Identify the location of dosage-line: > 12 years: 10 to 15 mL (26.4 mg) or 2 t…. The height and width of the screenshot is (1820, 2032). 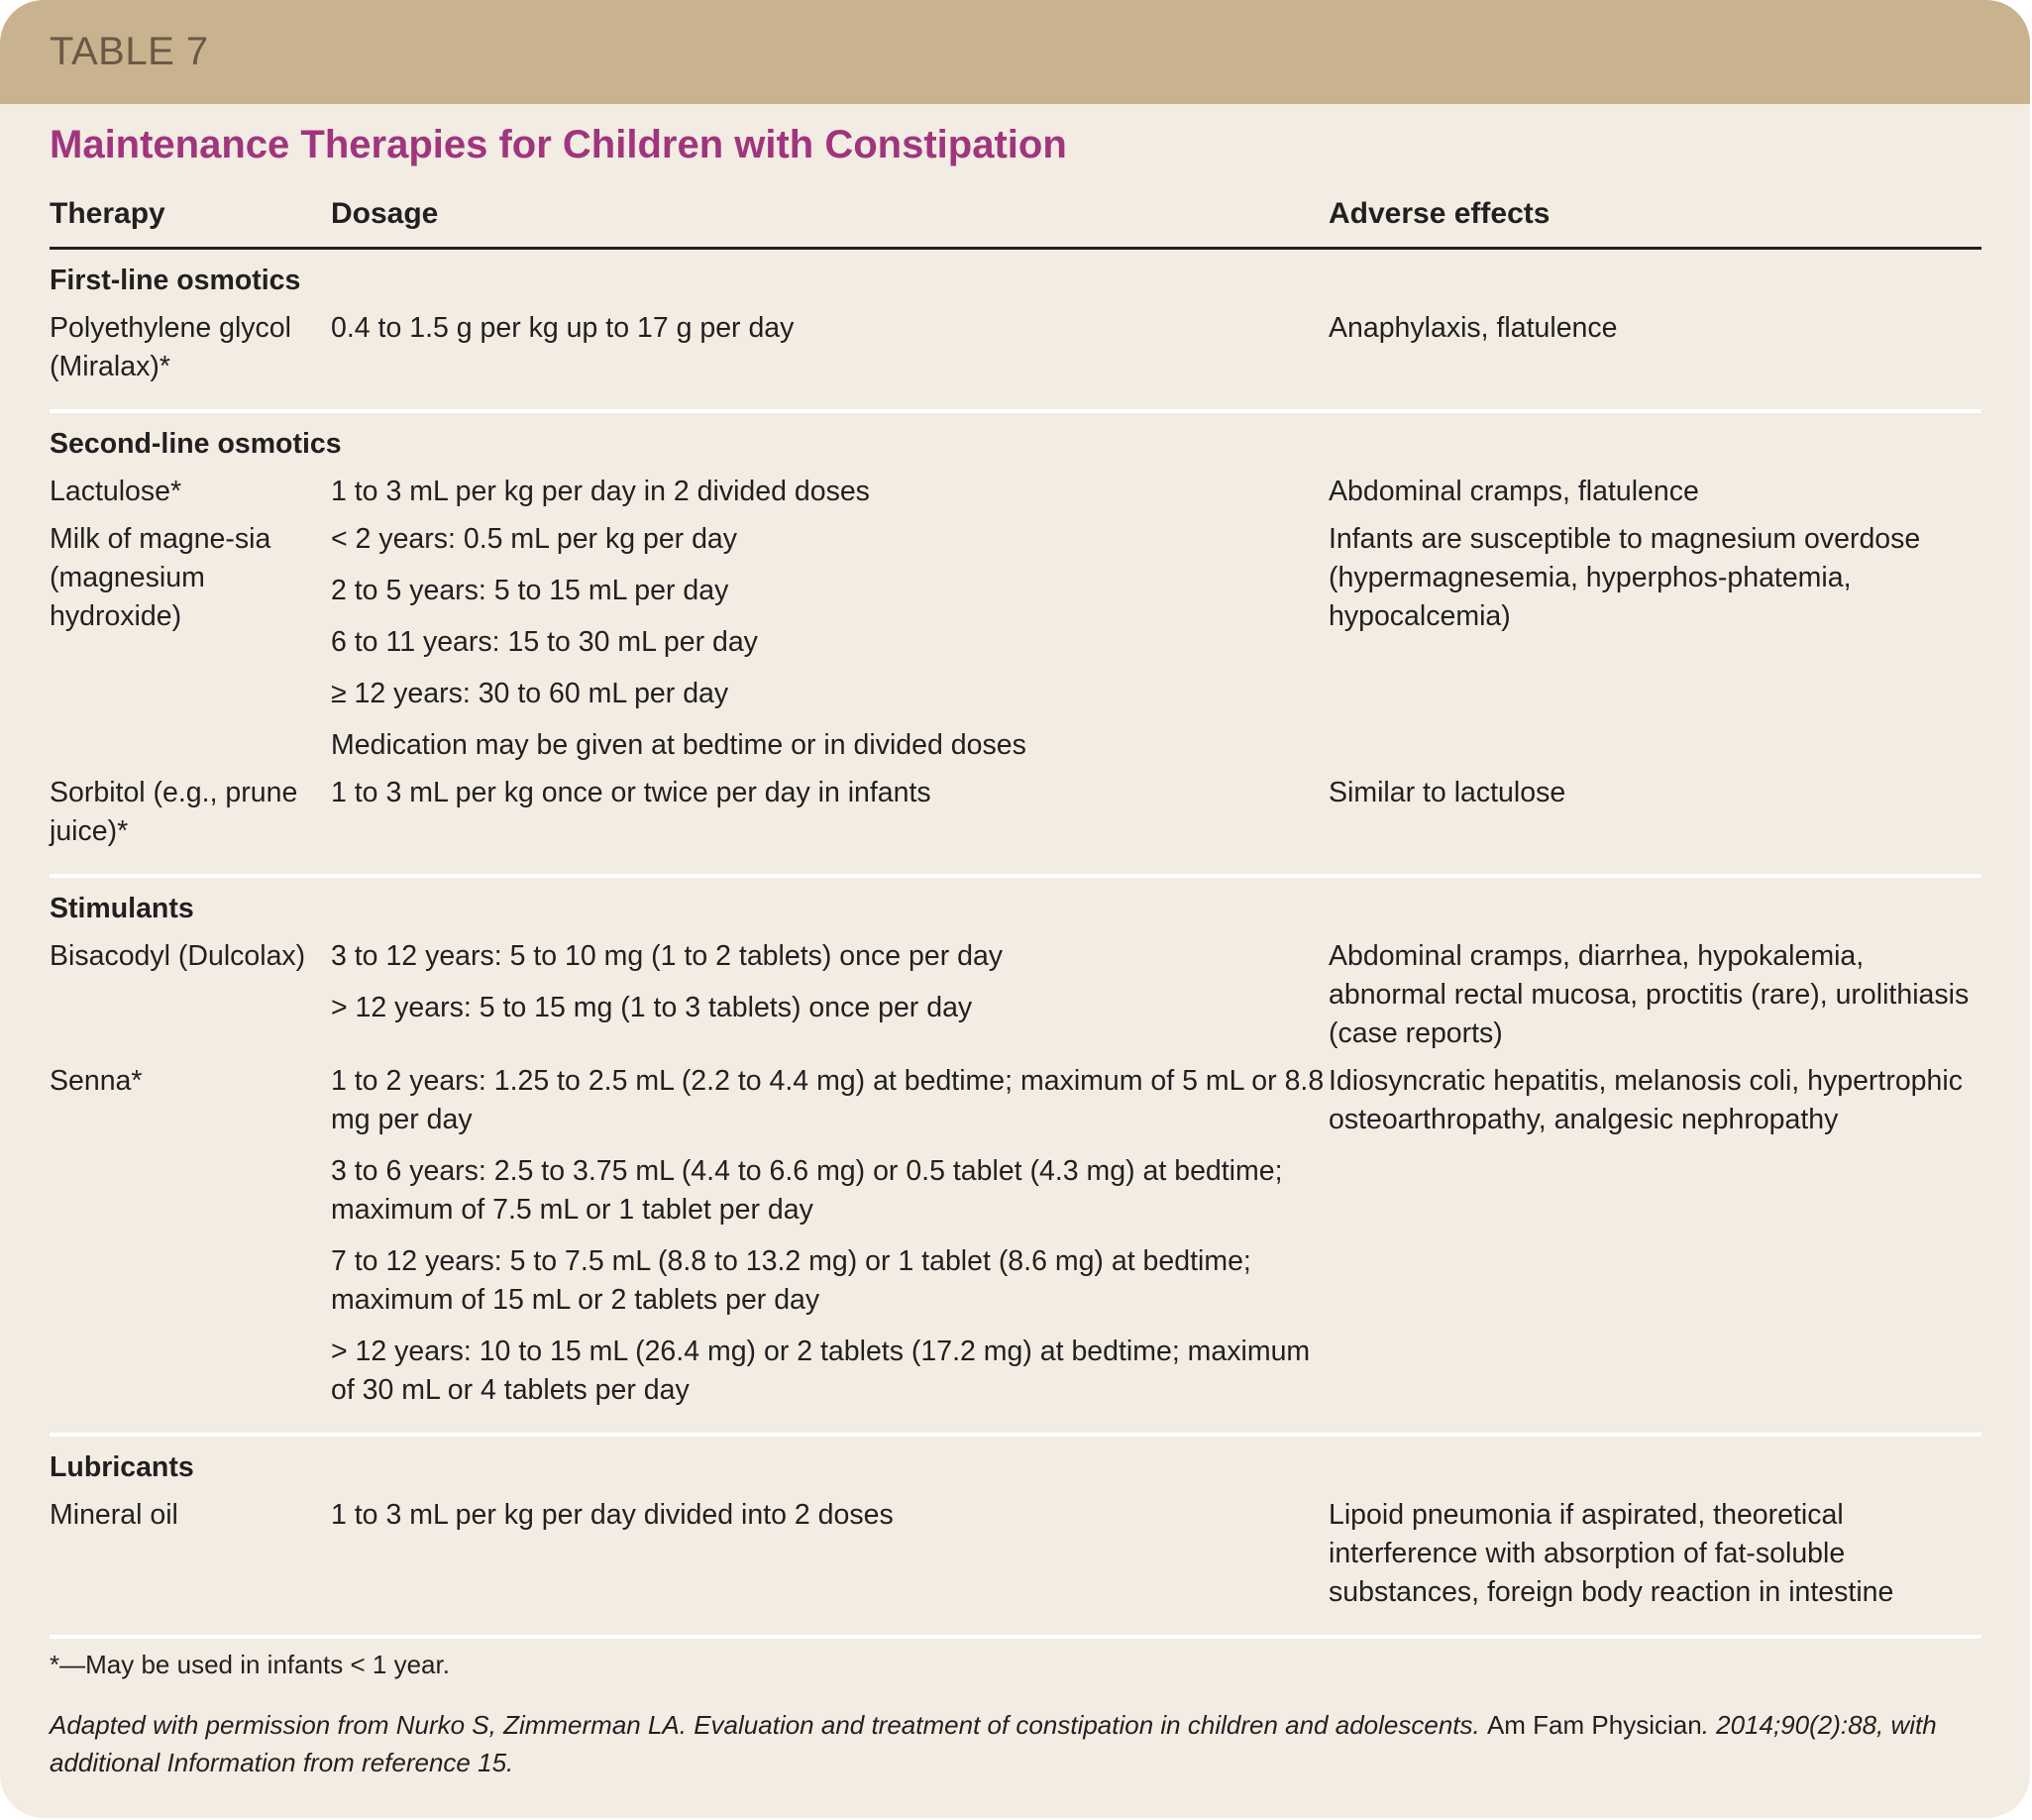
(821, 1371).